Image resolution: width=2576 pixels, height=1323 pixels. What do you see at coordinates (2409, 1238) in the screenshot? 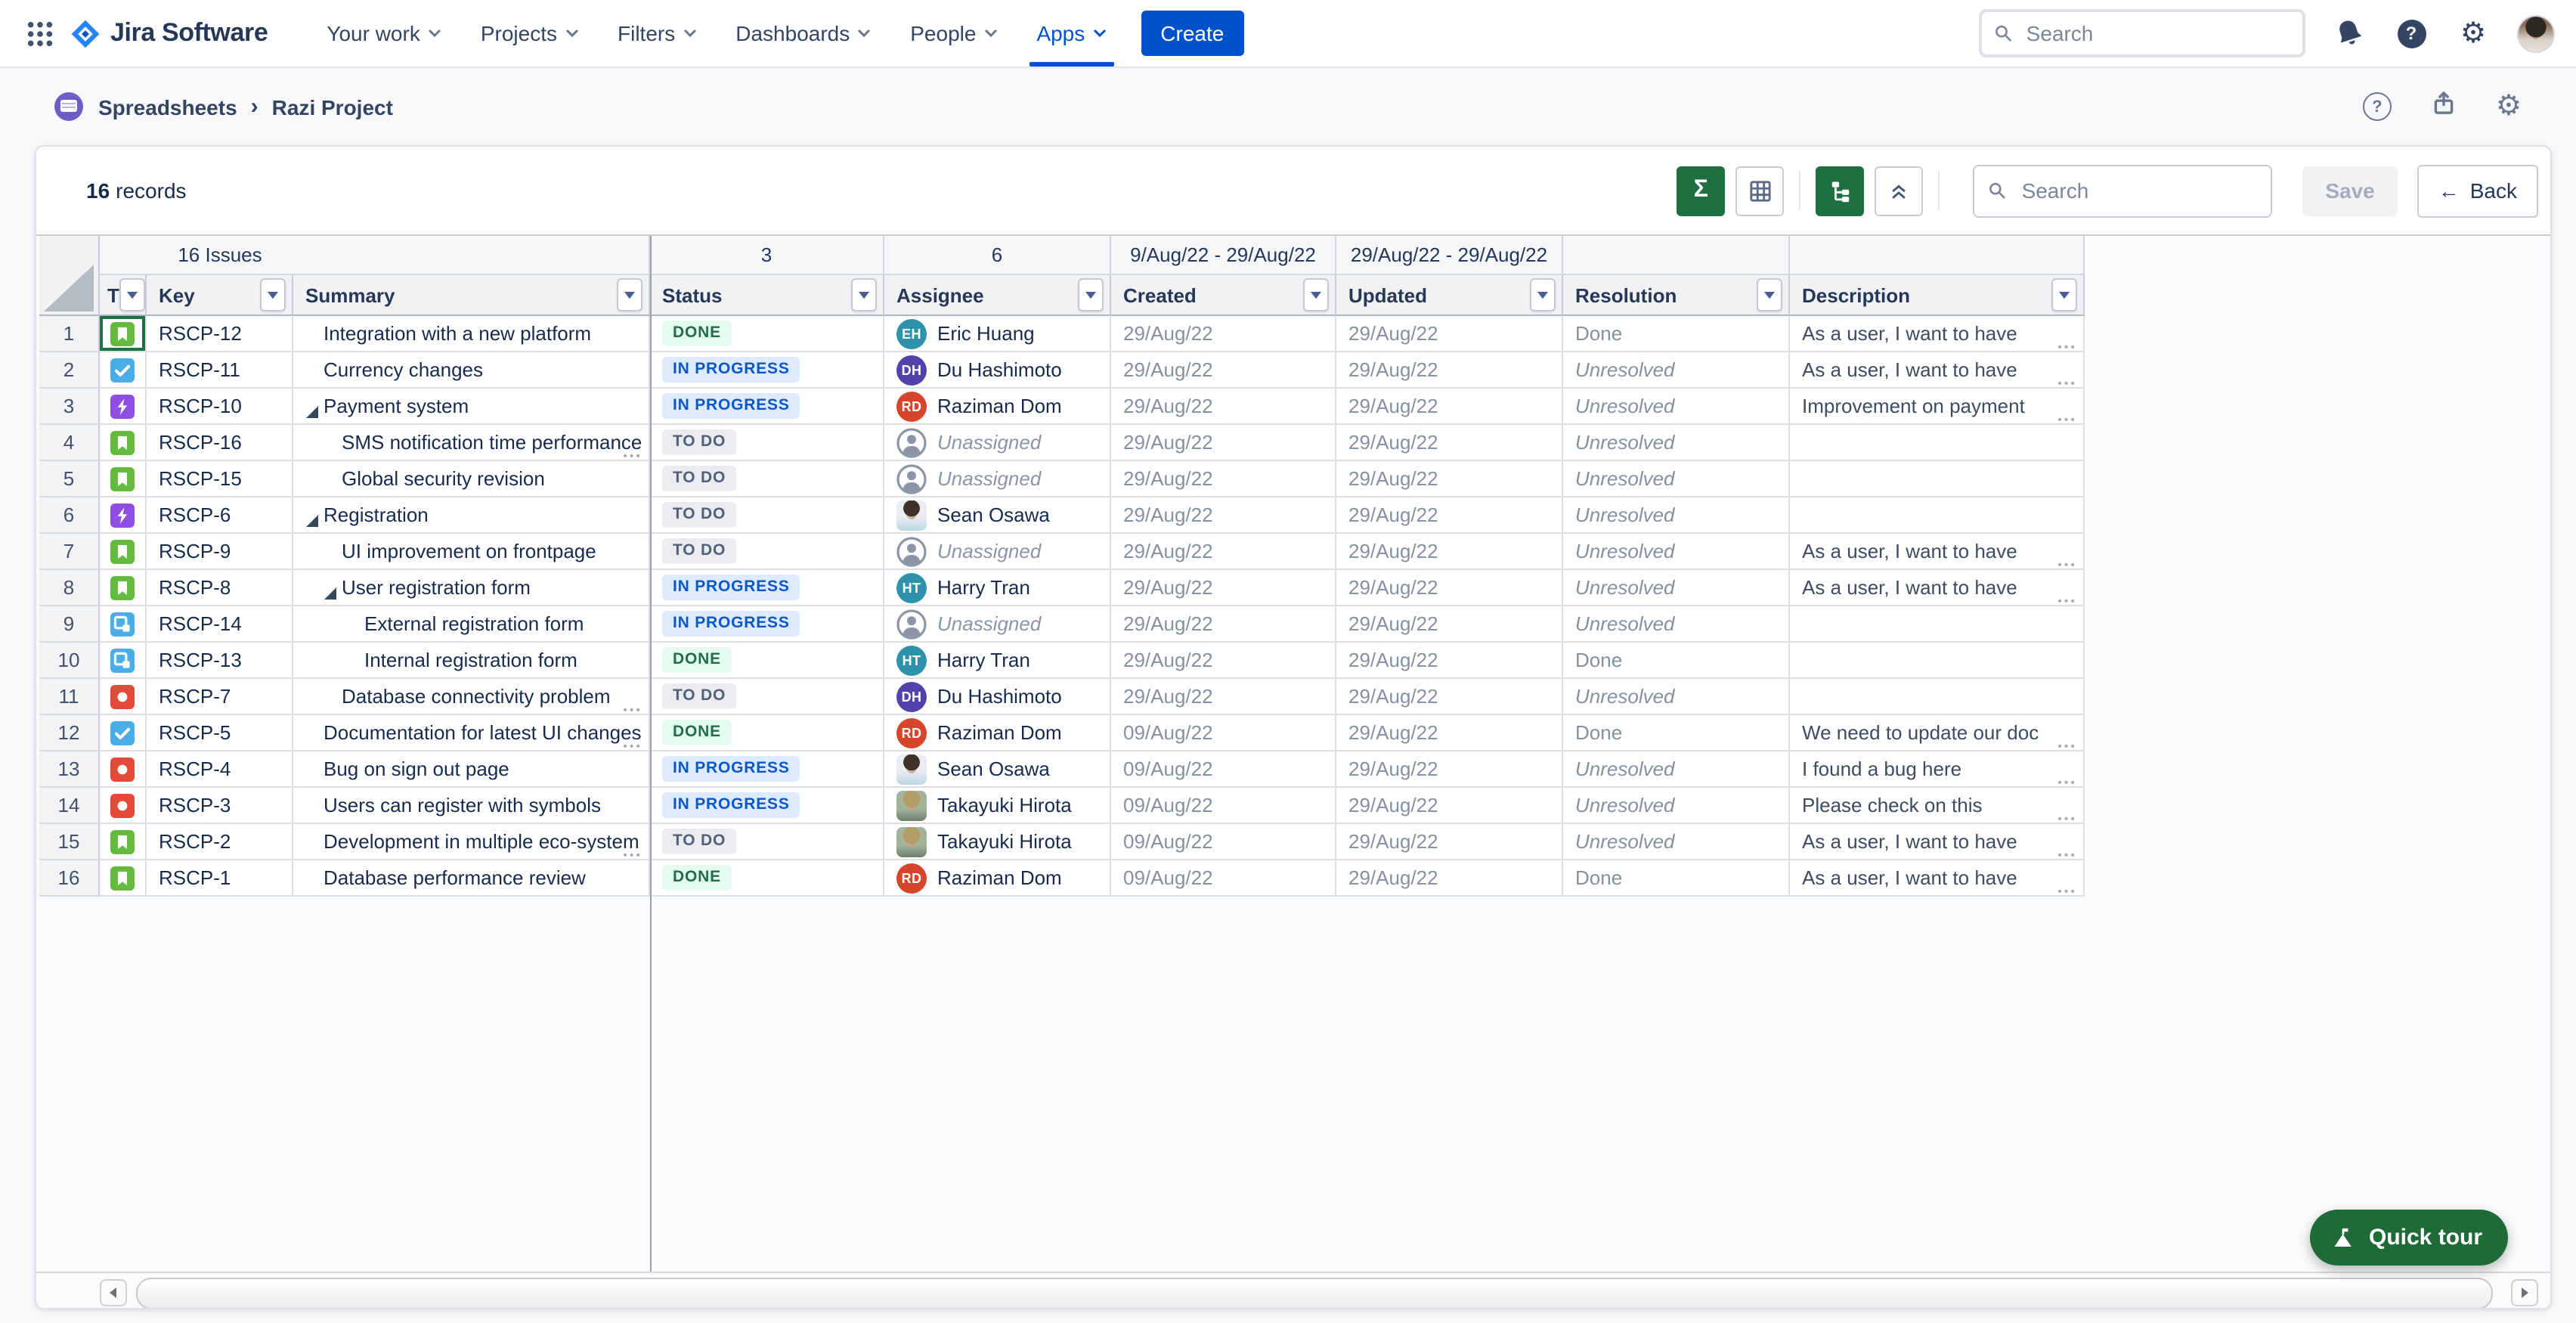
I see `quick-tour-button: Quick tour` at bounding box center [2409, 1238].